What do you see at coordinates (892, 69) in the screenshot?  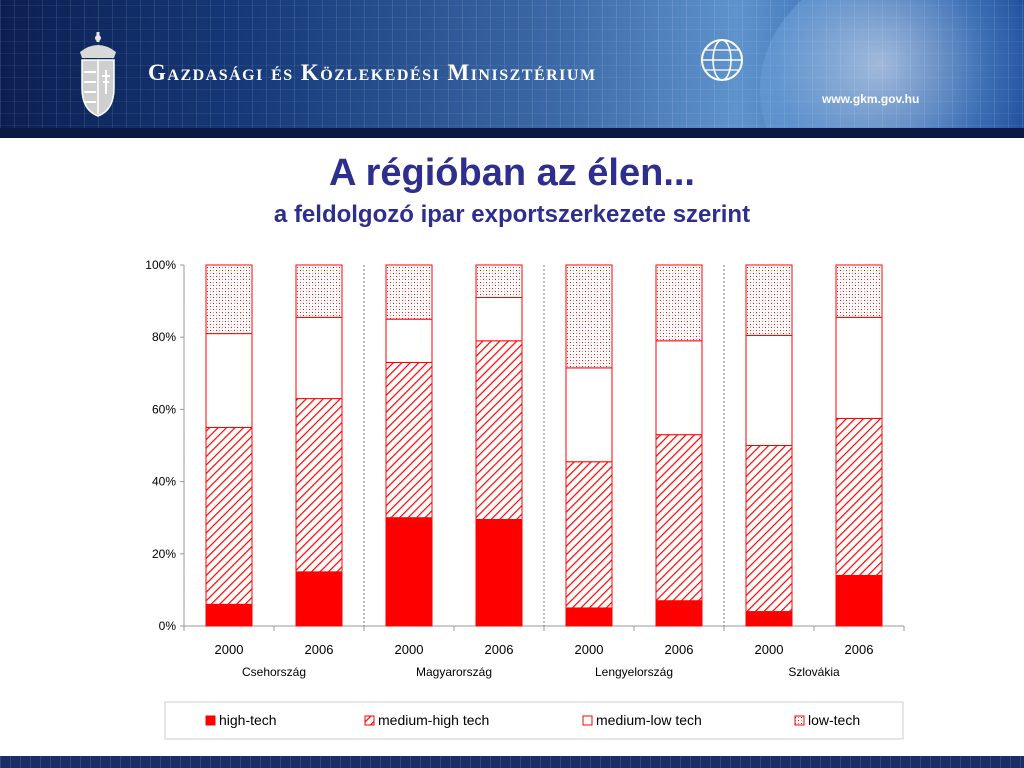 I see `banner-globe-glow` at bounding box center [892, 69].